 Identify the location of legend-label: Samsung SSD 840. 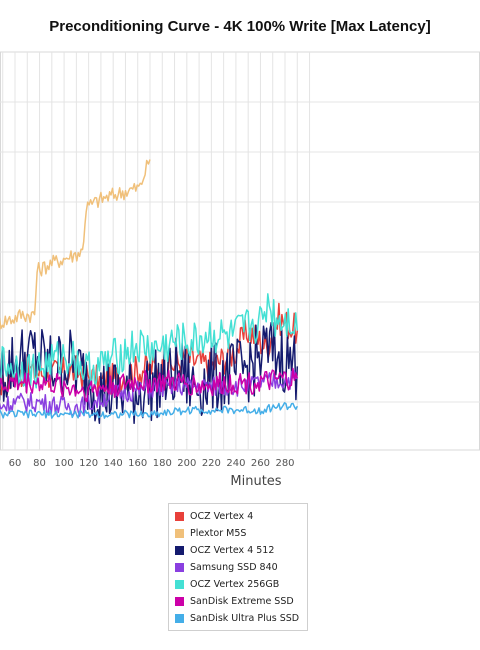
(234, 567).